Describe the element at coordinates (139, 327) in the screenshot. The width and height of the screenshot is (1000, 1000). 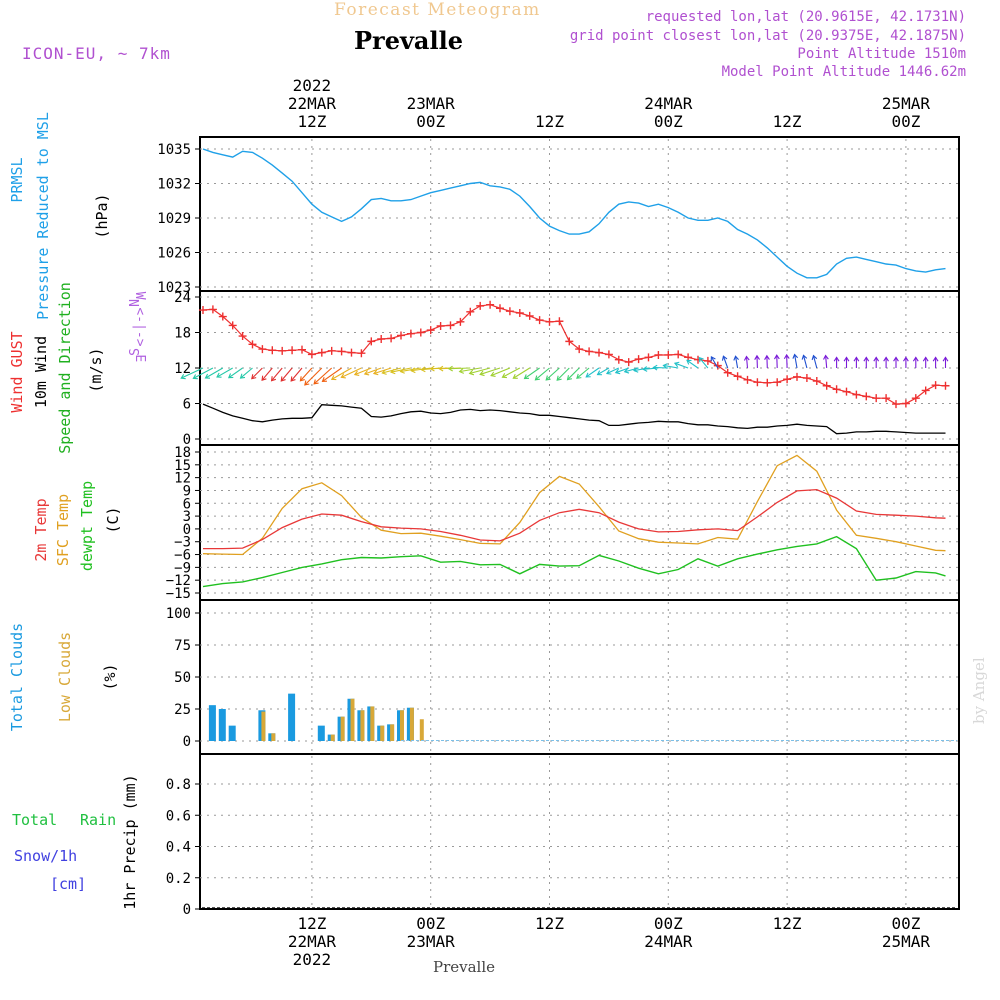
I see `compass-west-east: W <-|-> E` at that location.